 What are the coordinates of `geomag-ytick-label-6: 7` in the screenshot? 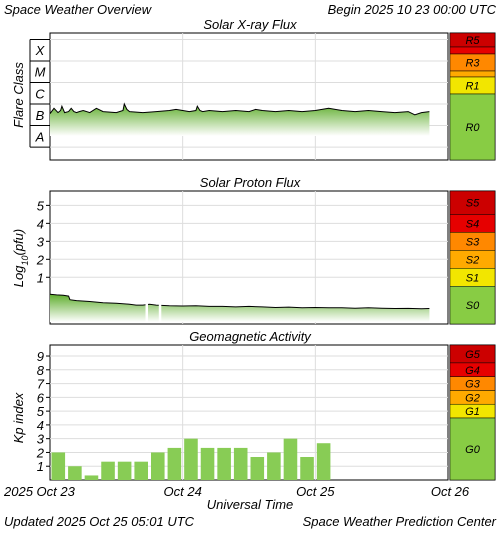 It's located at (41, 384).